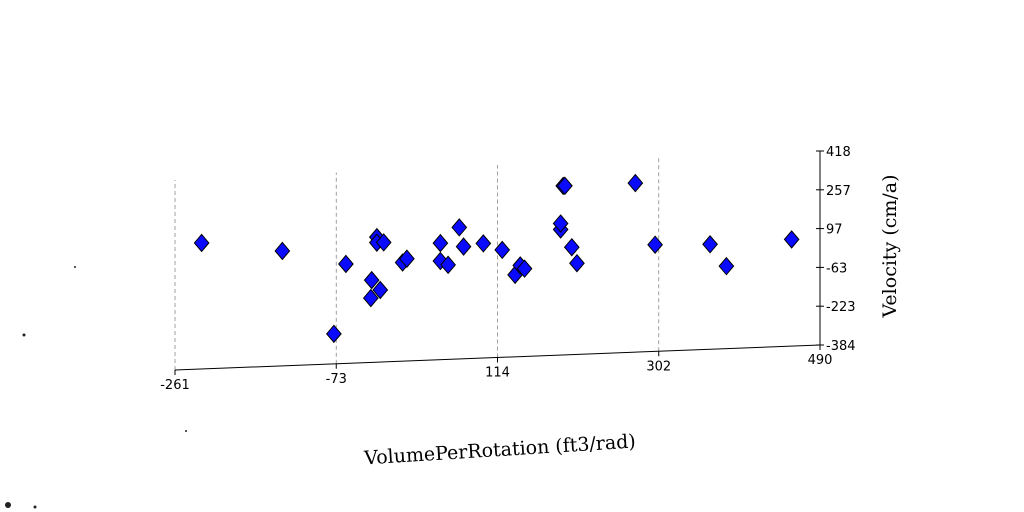 The height and width of the screenshot is (512, 1024). I want to click on y-tick-label: -223, so click(841, 307).